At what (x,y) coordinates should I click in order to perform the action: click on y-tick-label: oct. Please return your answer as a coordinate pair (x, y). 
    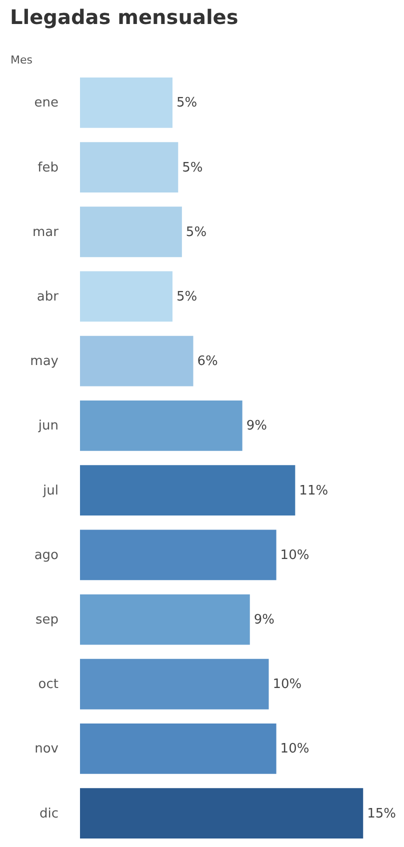
    Looking at the image, I should click on (48, 684).